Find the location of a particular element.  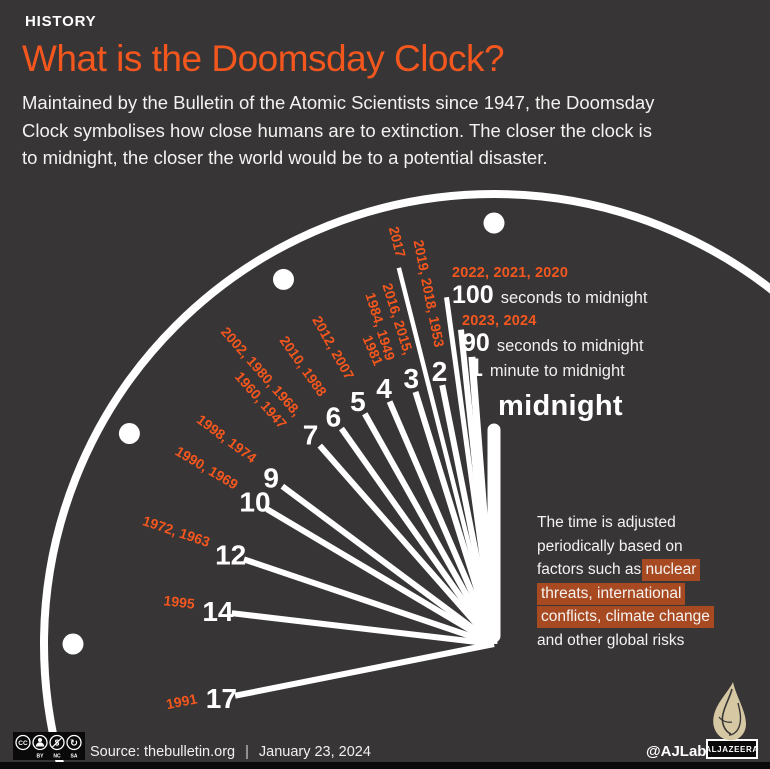

note-text: factors such as is located at coordinates (591, 570).